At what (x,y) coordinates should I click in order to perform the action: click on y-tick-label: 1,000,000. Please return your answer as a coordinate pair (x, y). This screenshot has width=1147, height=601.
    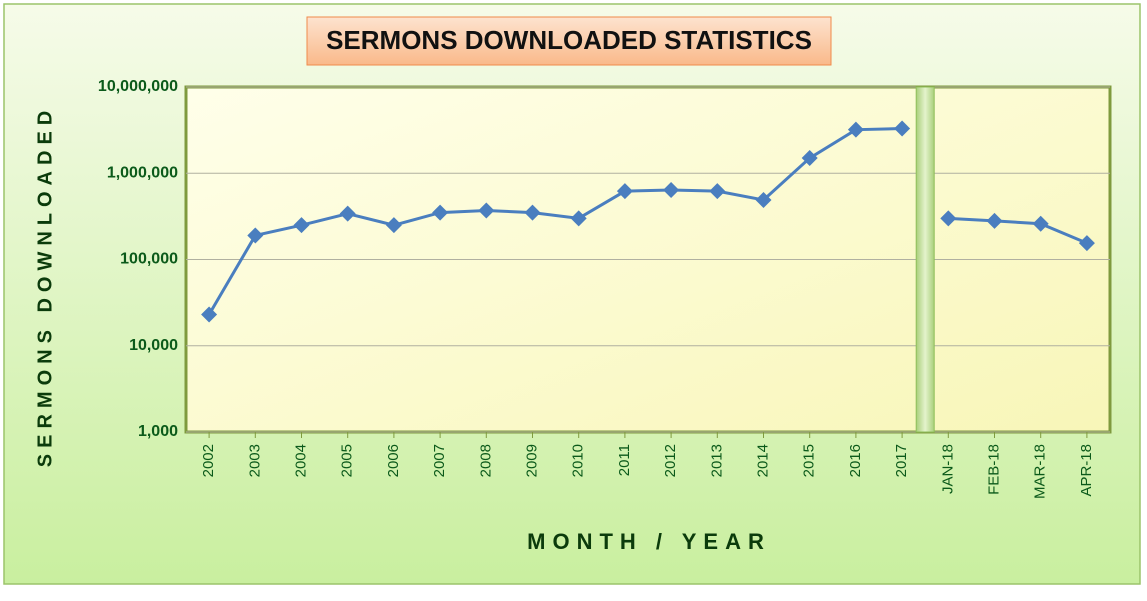
    Looking at the image, I should click on (142, 172).